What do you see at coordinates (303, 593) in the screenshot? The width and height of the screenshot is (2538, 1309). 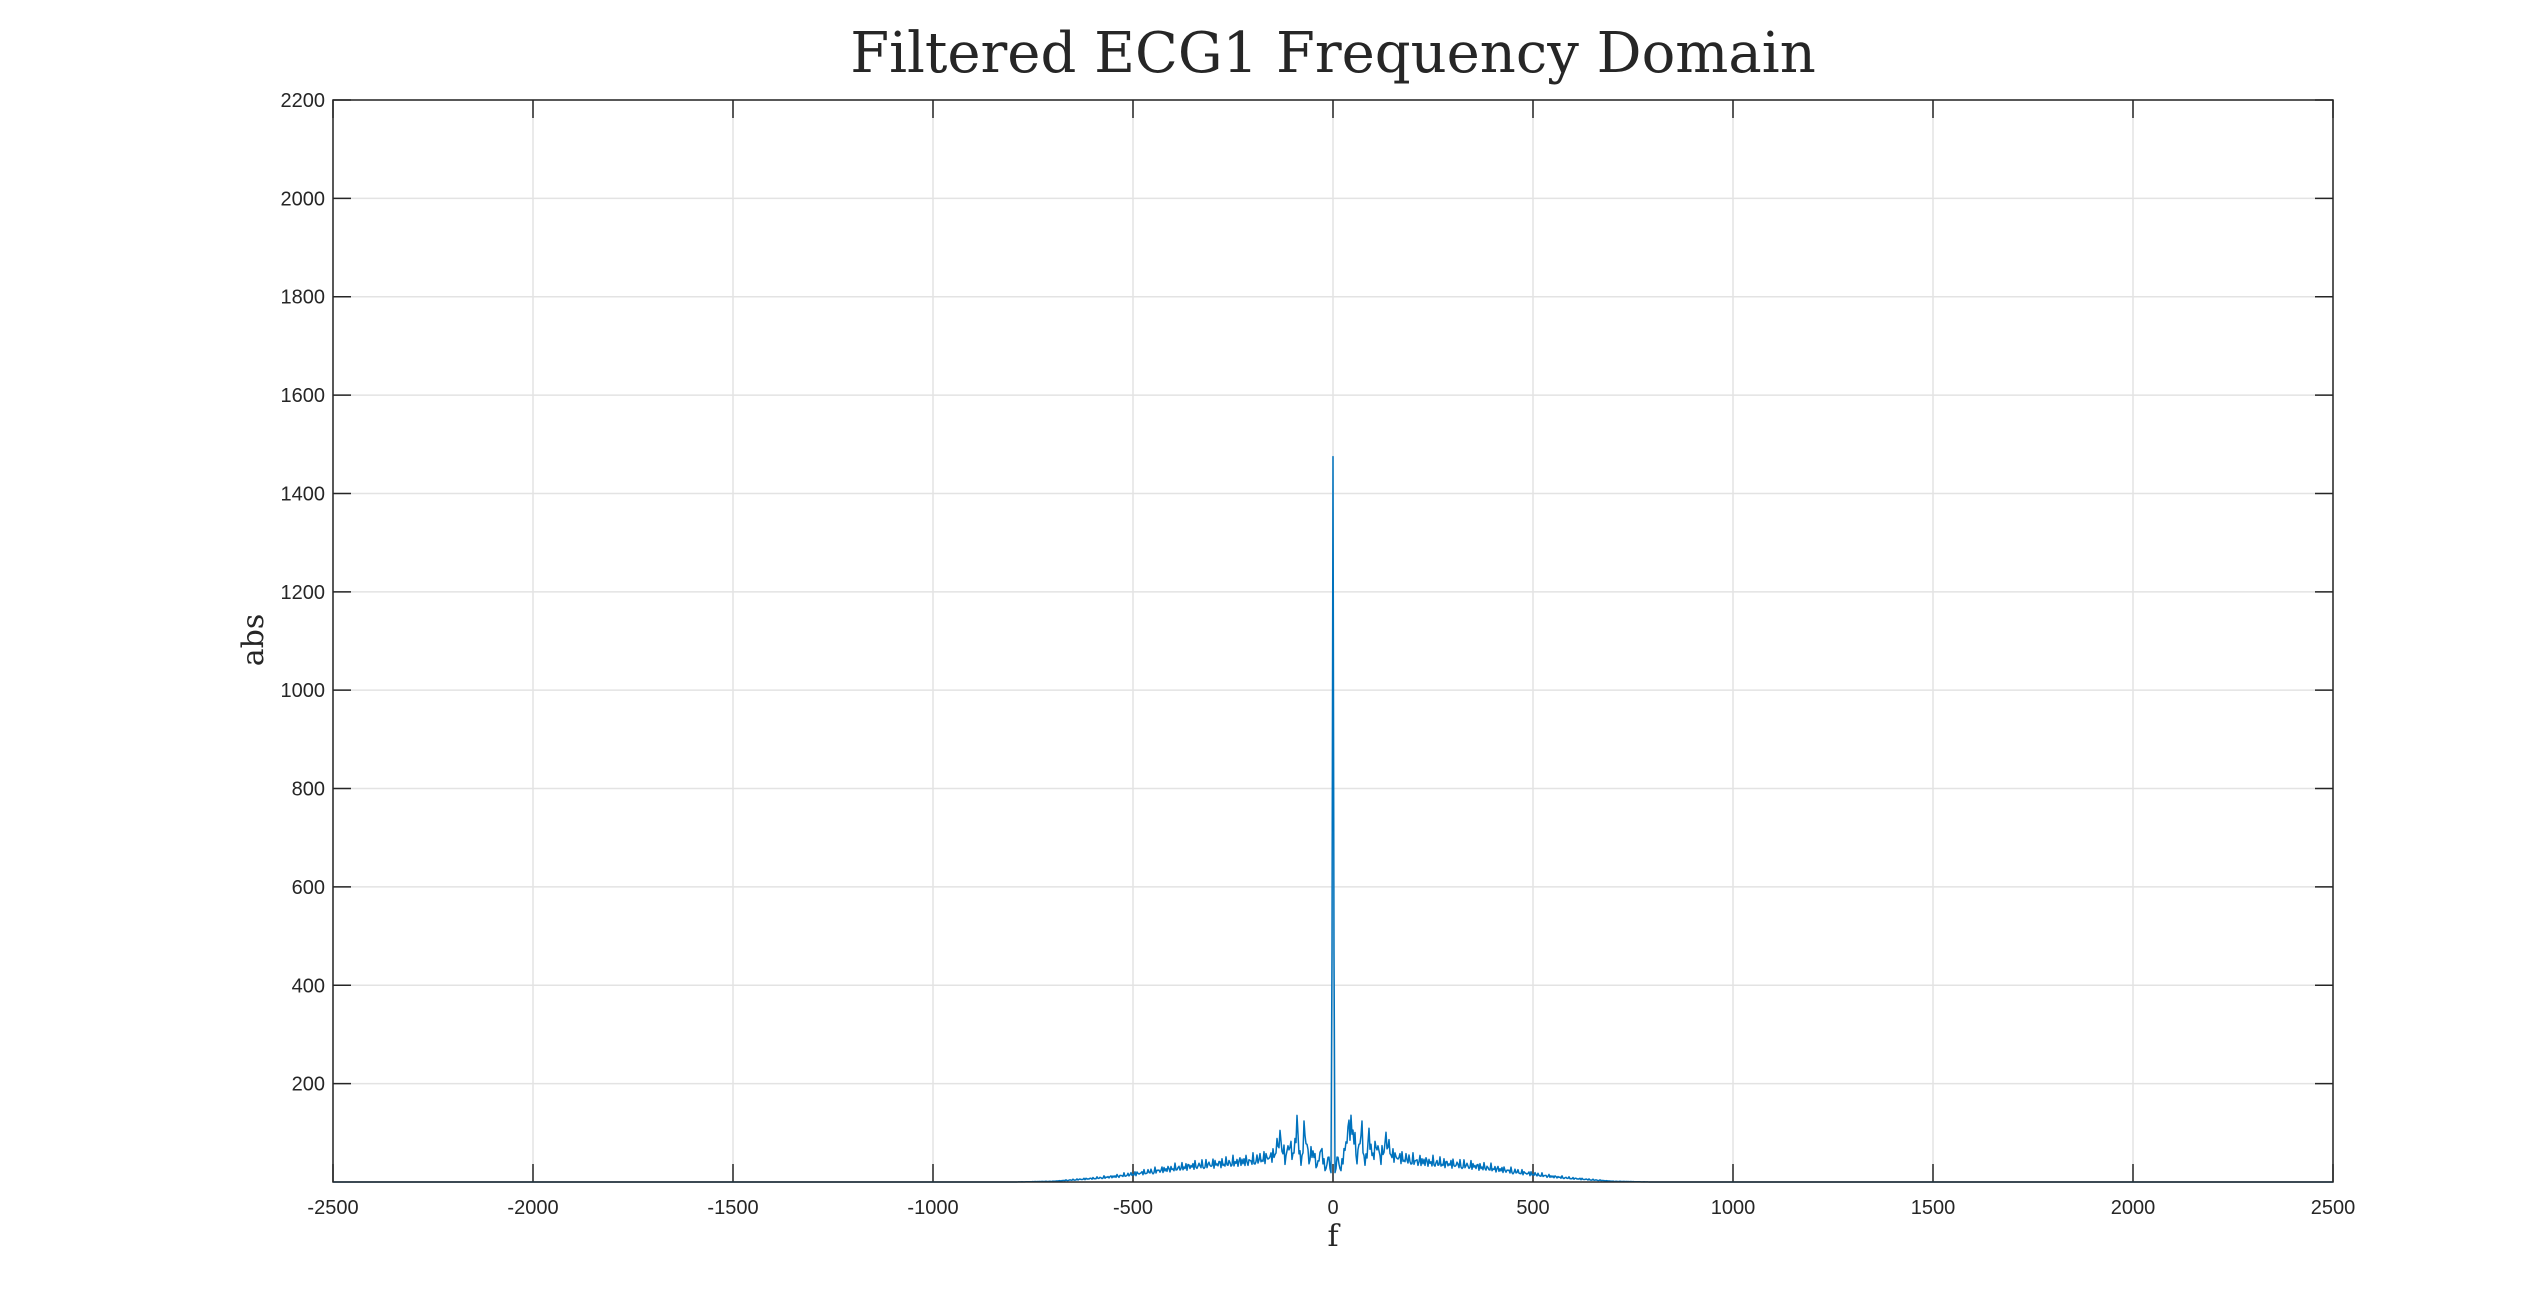 I see `y-tick-label: 1200` at bounding box center [303, 593].